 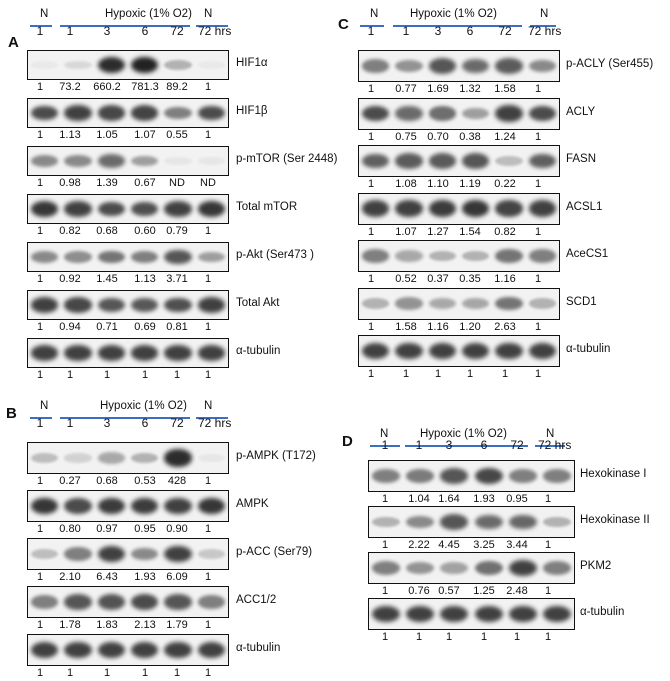 What do you see at coordinates (484, 591) in the screenshot?
I see `quant-value: 1.25` at bounding box center [484, 591].